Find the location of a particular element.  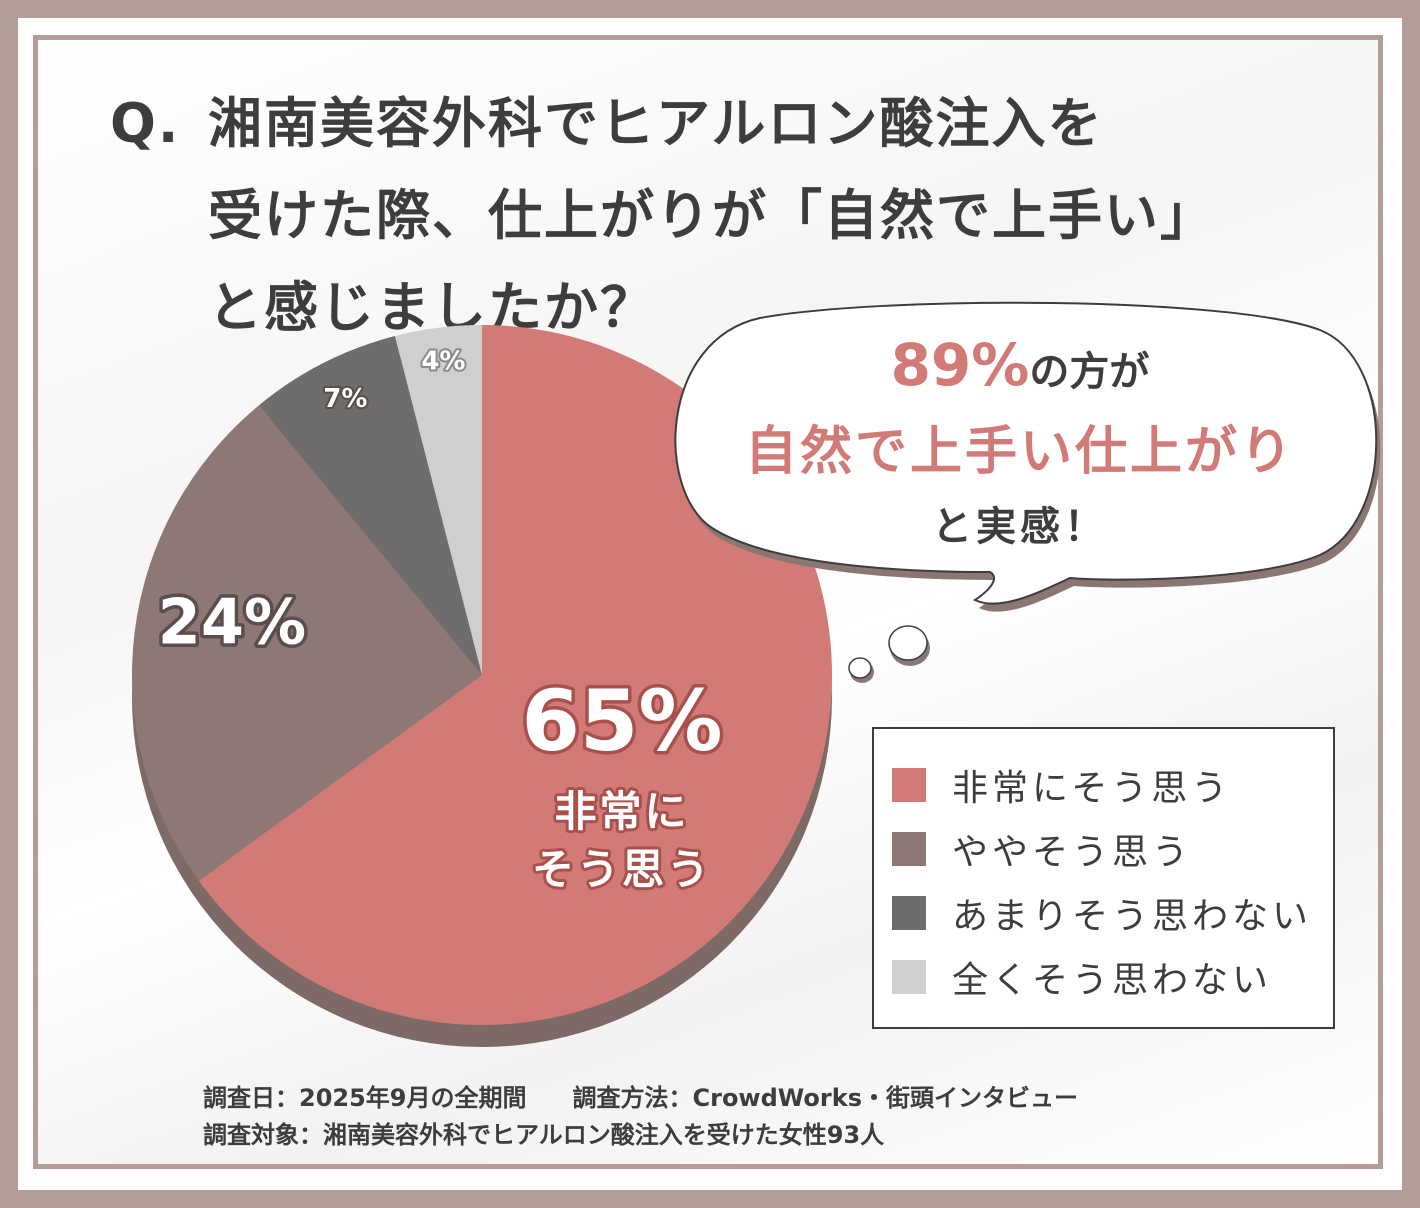

legend-item-not-at-all: 全くそう思わない is located at coordinates (1082, 979).